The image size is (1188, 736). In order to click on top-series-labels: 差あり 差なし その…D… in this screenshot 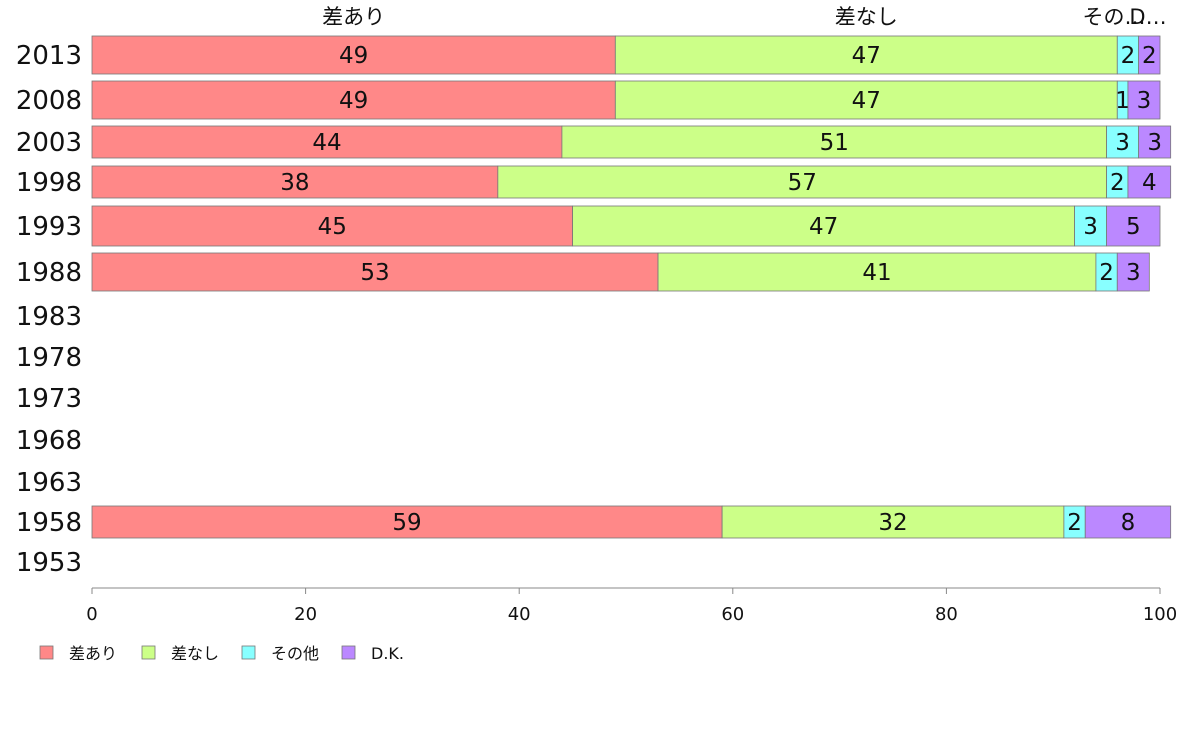, I will do `click(744, 17)`.